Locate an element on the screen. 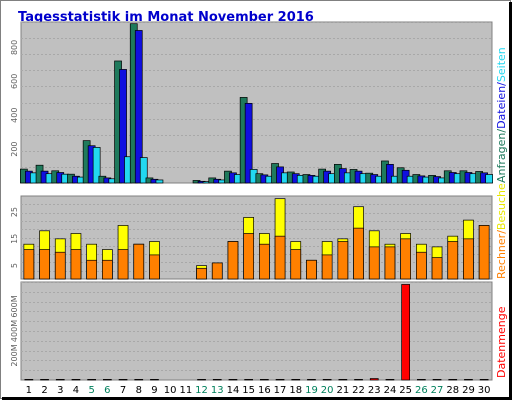 This screenshot has width=512, height=404. day-label: 11 is located at coordinates (185, 390).